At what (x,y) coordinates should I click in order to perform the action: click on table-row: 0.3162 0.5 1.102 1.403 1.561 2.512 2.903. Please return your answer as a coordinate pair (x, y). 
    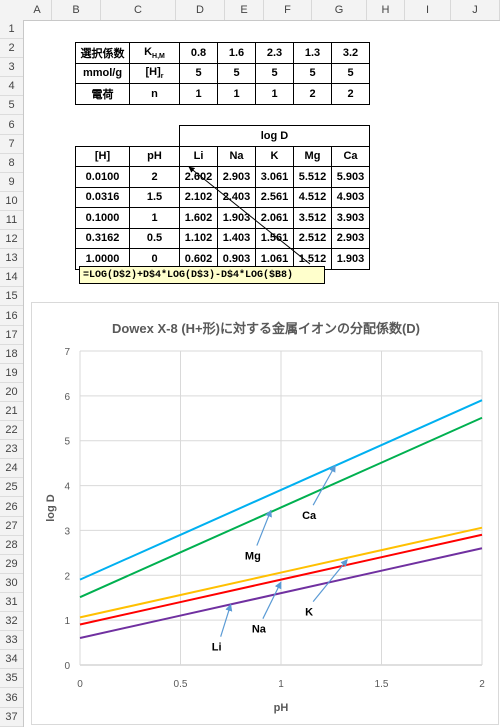
    Looking at the image, I should click on (222, 238).